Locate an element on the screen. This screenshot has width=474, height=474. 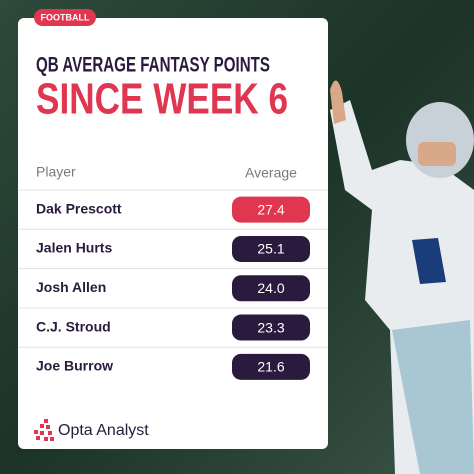
column-header: Average is located at coordinates (271, 173).